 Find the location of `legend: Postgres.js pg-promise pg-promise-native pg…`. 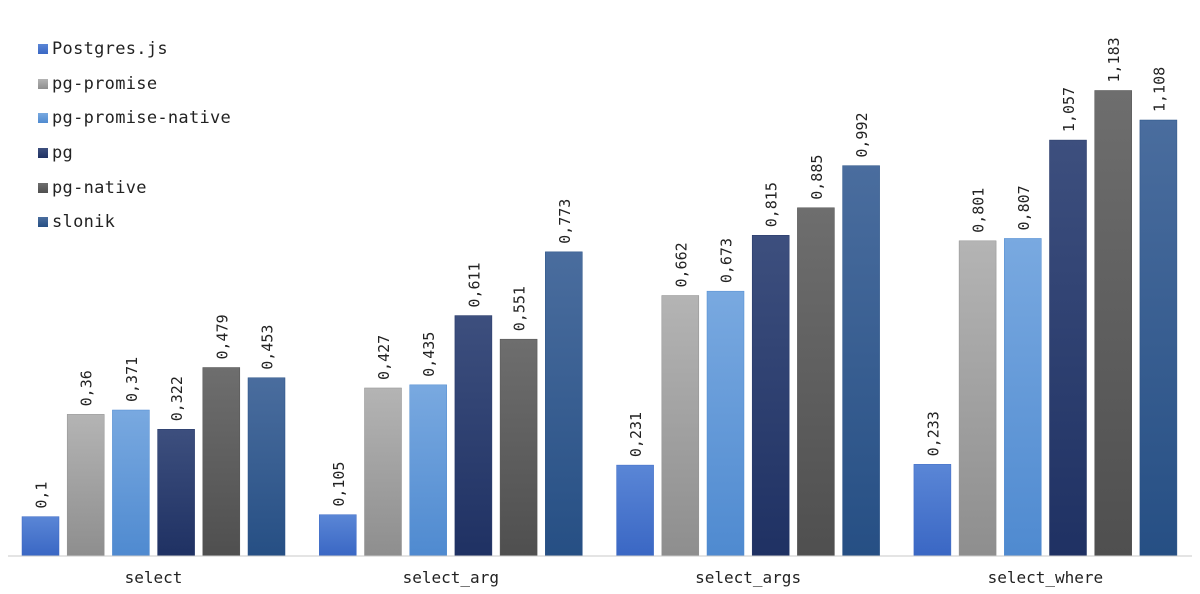

legend: Postgres.js pg-promise pg-promise-native pg… is located at coordinates (134, 136).